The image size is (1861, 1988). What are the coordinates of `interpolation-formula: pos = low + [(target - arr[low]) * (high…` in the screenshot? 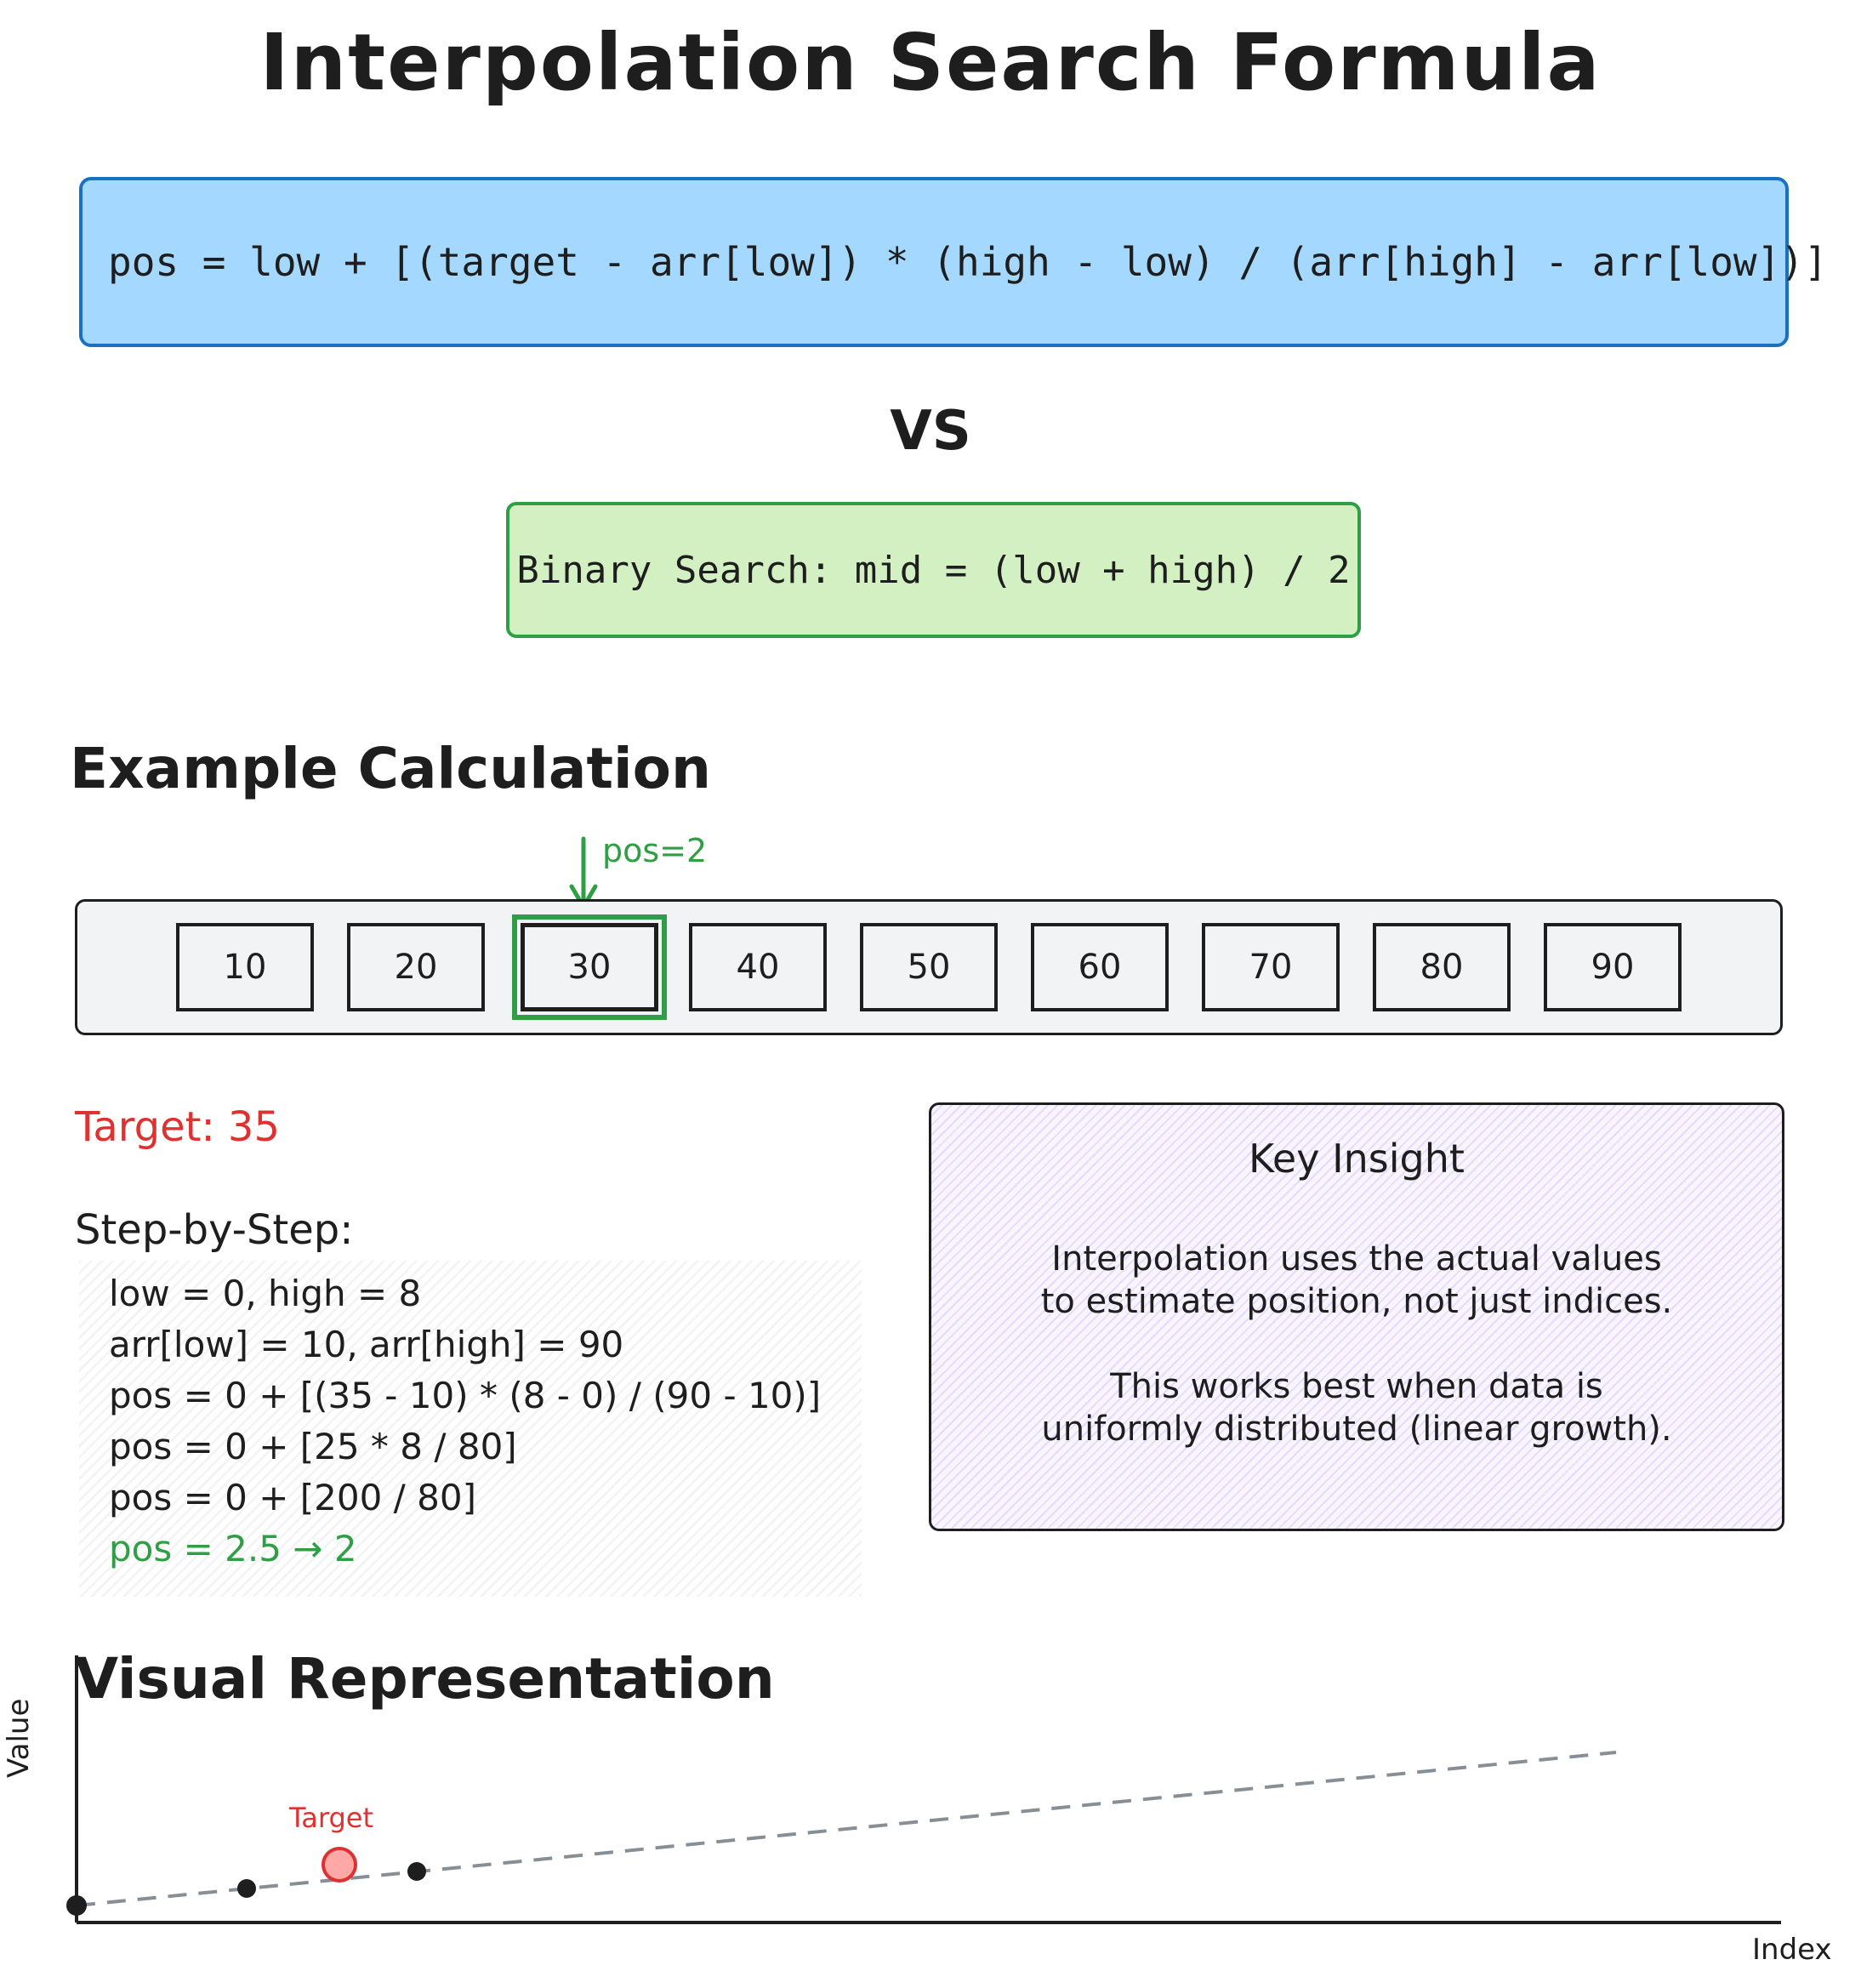 It's located at (968, 262).